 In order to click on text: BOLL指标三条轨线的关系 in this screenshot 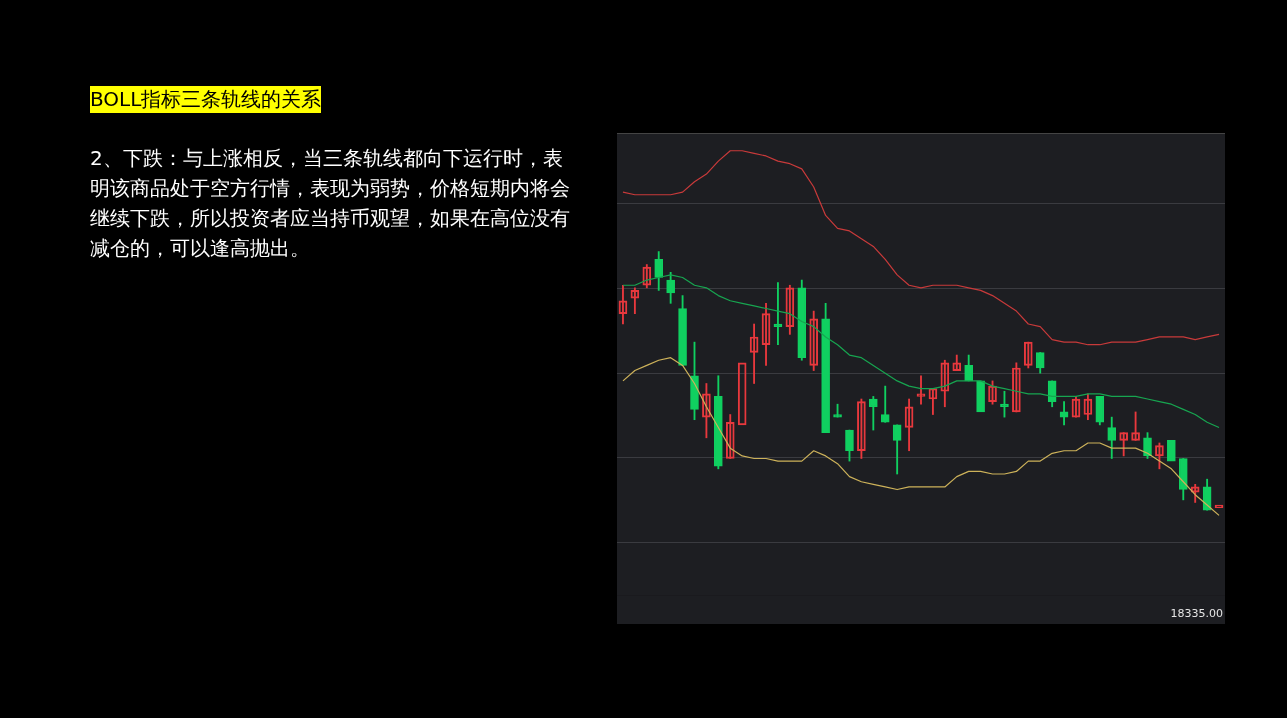, I will do `click(206, 99)`.